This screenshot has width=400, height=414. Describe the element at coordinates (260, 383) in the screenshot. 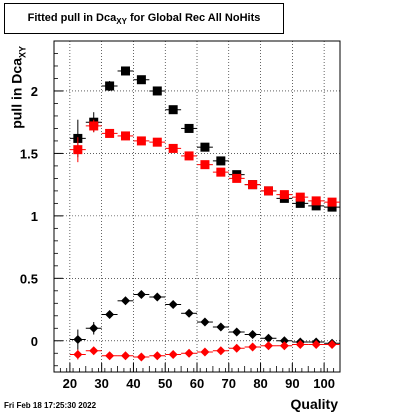

I see `x-tick-label: 80` at that location.